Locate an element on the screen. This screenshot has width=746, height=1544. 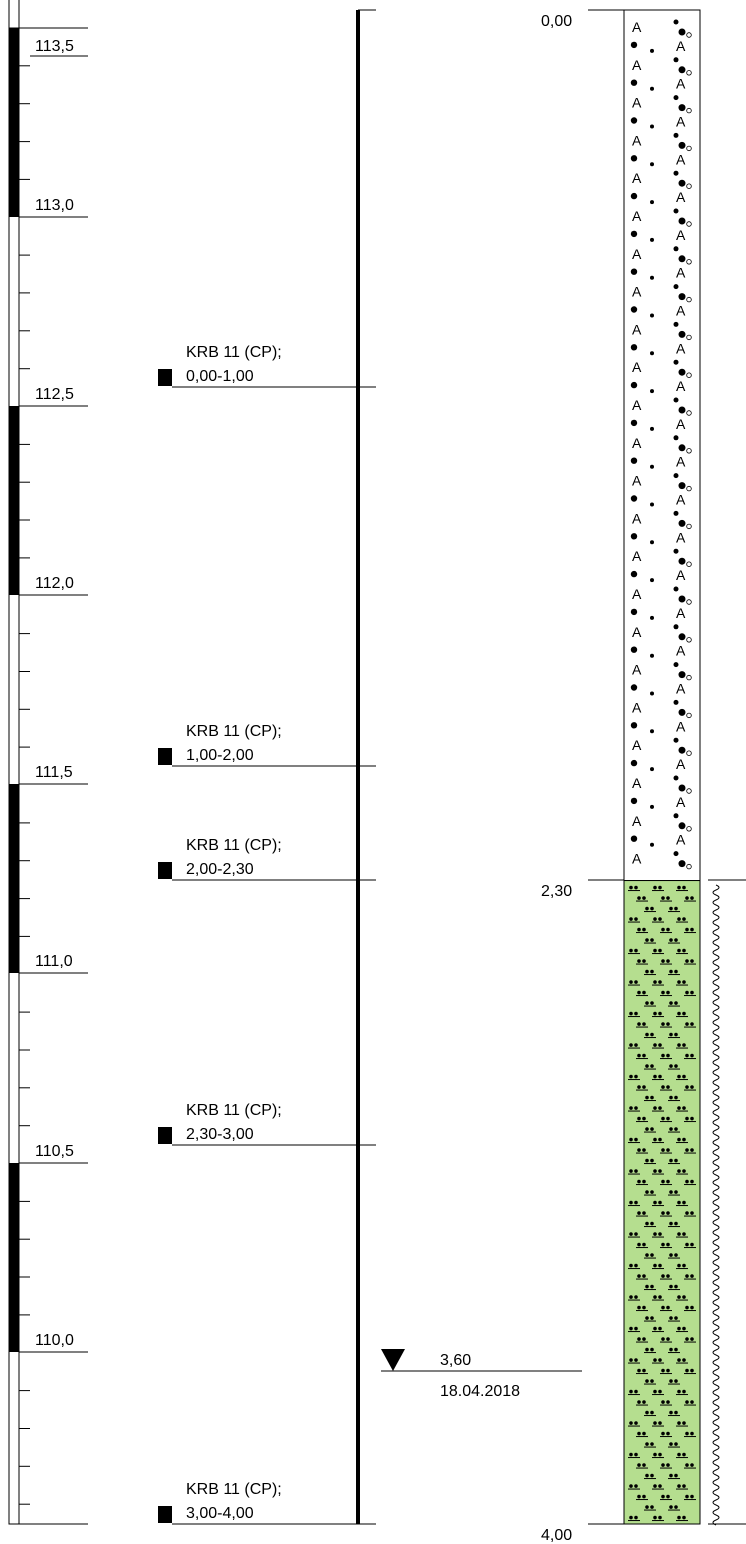
scale-label: 112,0 is located at coordinates (53, 585).